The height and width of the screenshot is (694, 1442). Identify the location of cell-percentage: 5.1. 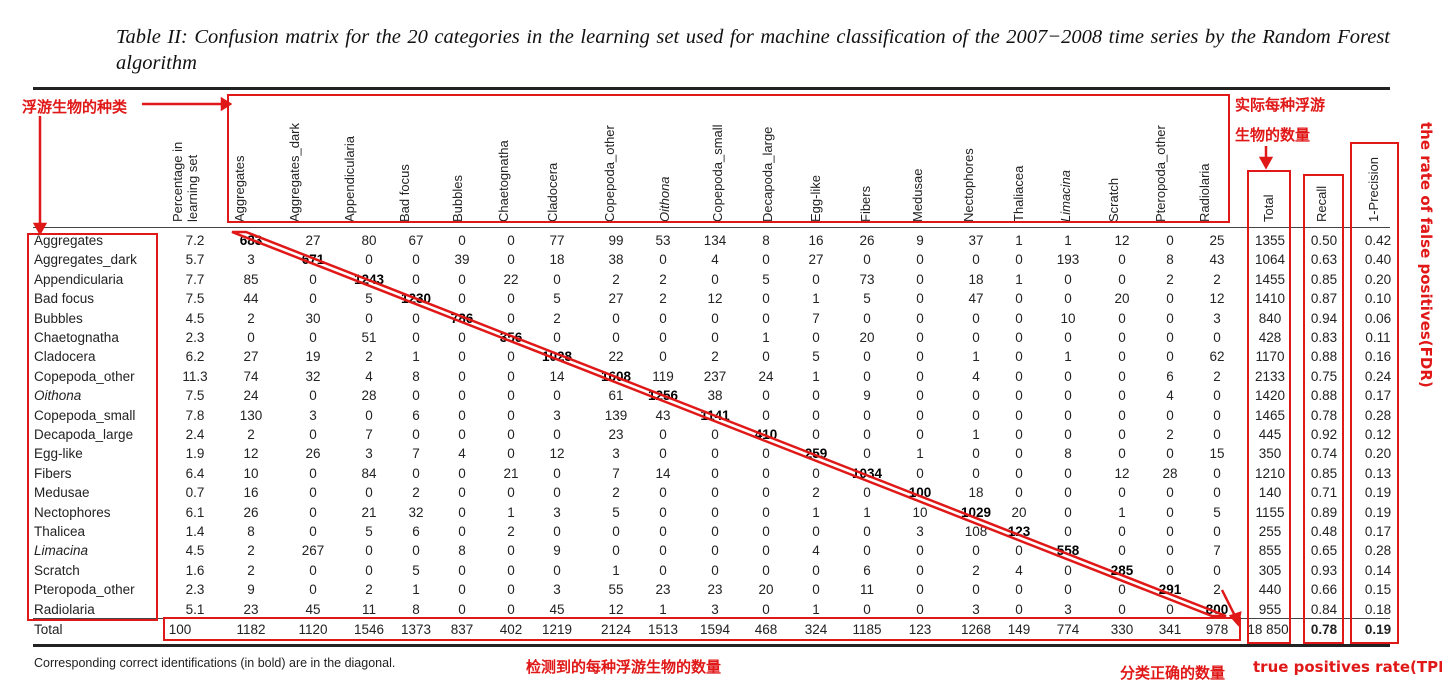
(195, 609).